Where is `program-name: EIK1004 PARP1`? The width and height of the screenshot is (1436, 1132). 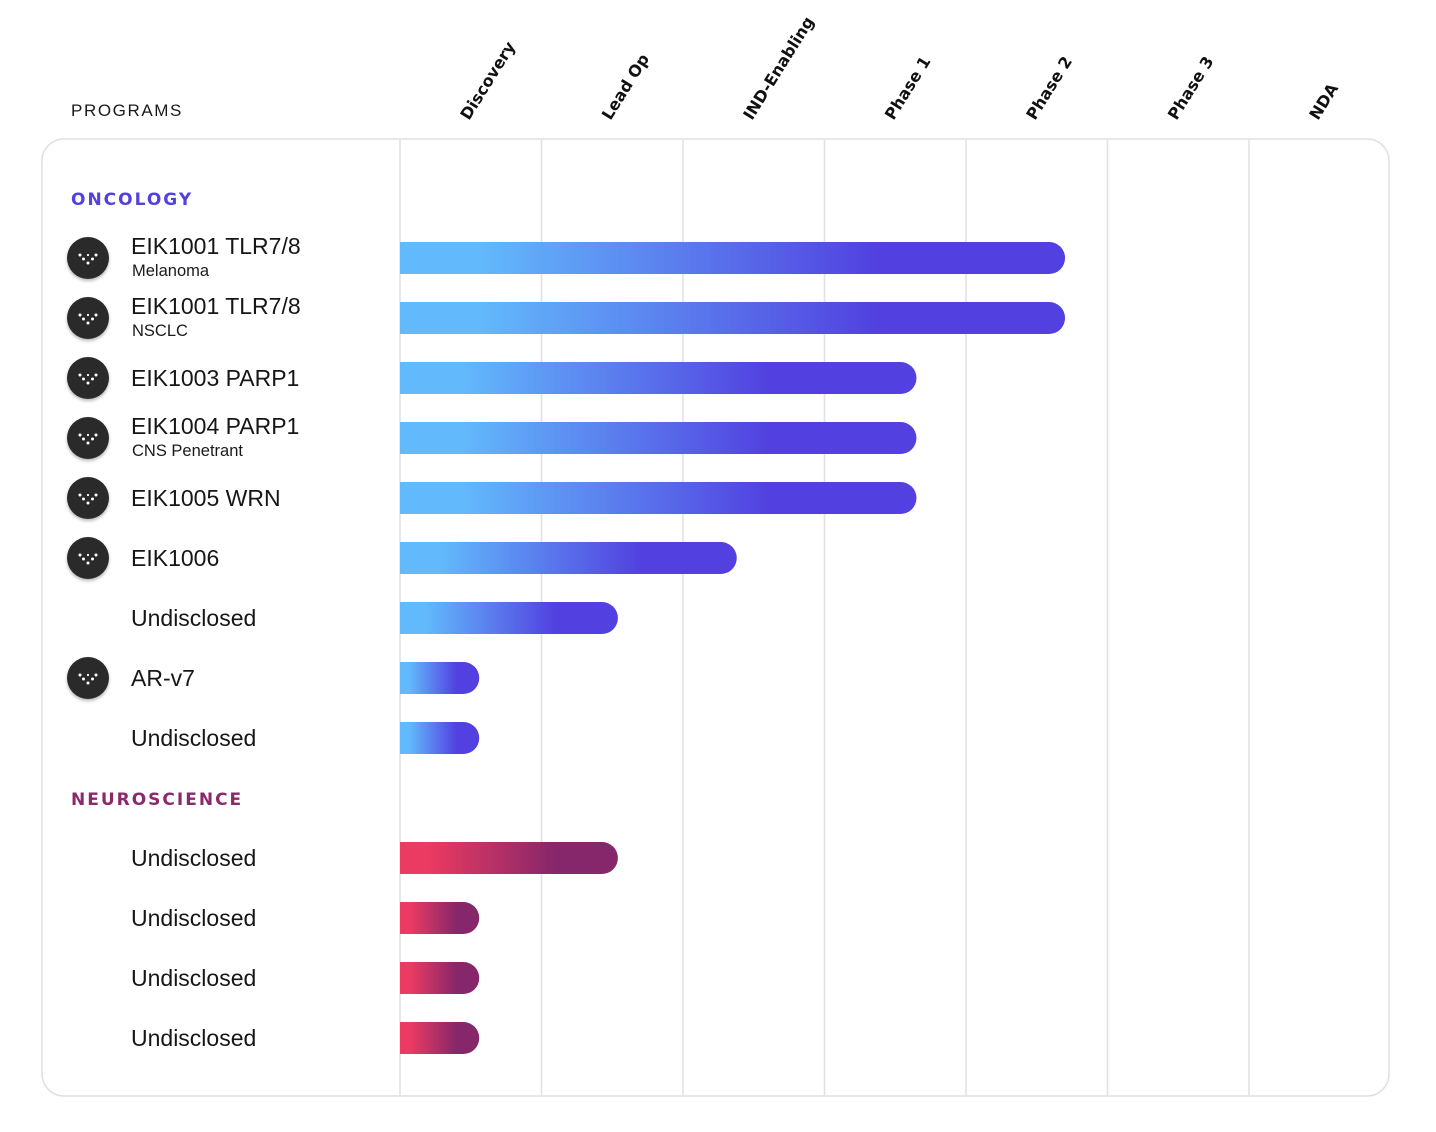 program-name: EIK1004 PARP1 is located at coordinates (215, 426).